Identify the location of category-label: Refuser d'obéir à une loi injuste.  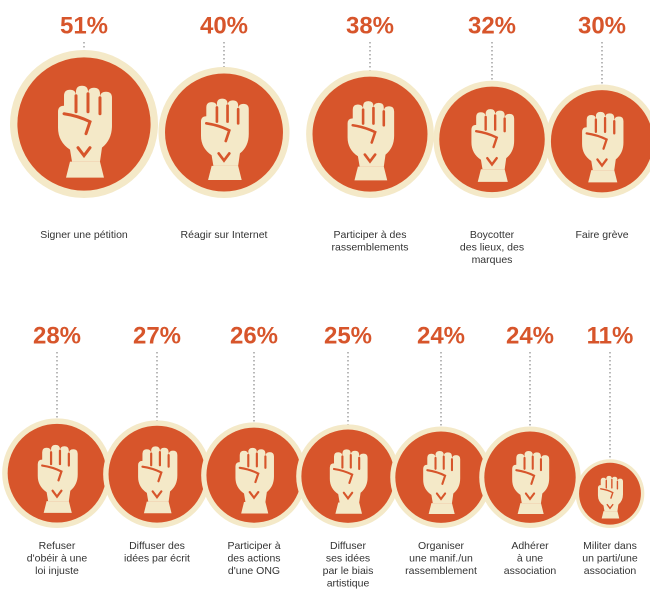
(57, 558).